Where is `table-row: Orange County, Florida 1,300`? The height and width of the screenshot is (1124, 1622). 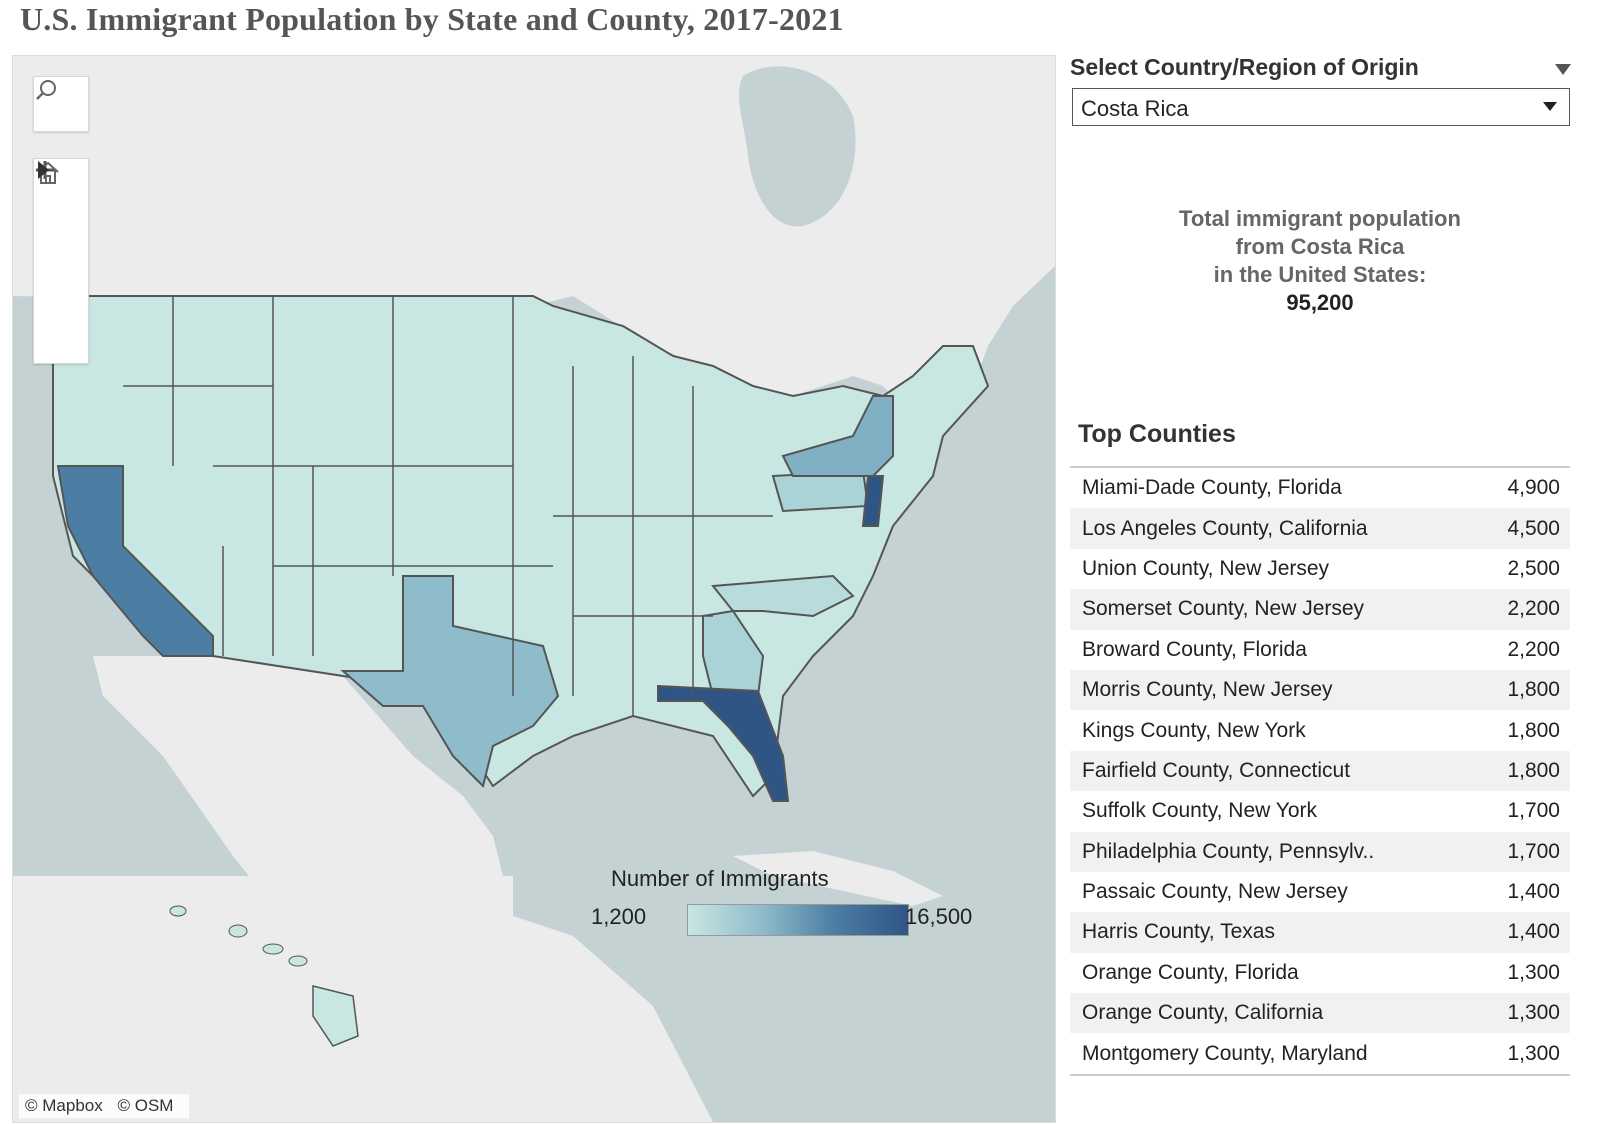
table-row: Orange County, Florida 1,300 is located at coordinates (1320, 973).